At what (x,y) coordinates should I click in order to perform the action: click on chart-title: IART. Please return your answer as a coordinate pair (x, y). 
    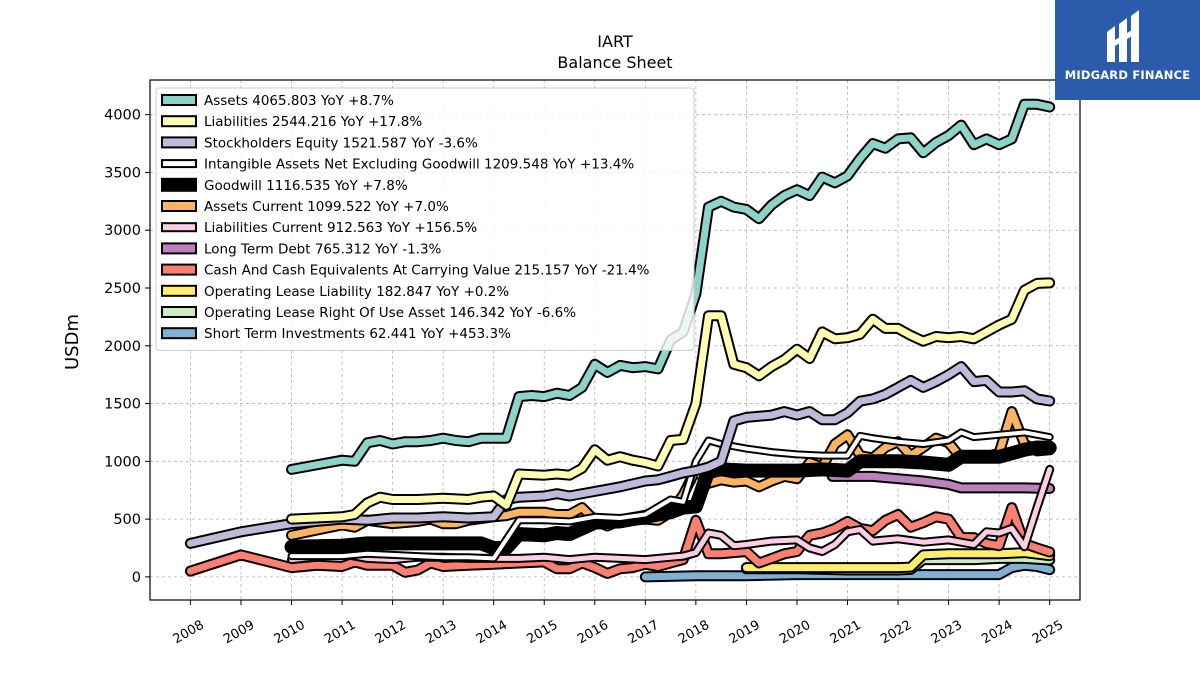
    Looking at the image, I should click on (615, 41).